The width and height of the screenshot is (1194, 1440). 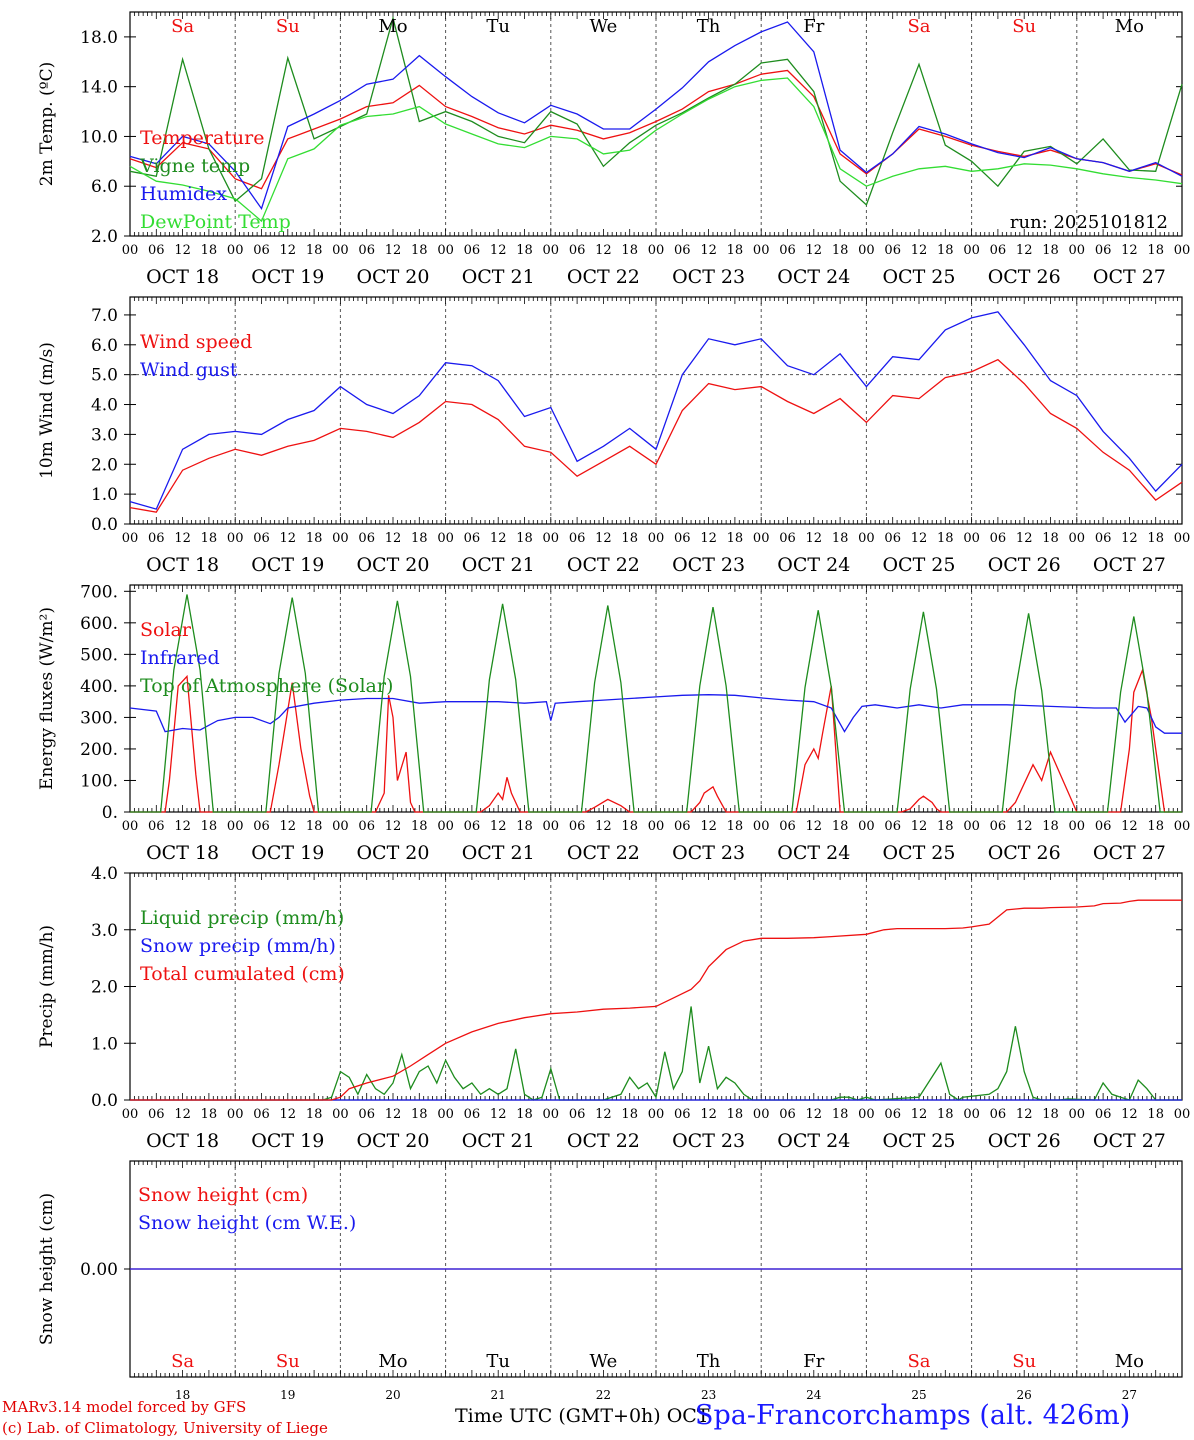 I want to click on y-tick-label: 4.0, so click(x=104, y=406).